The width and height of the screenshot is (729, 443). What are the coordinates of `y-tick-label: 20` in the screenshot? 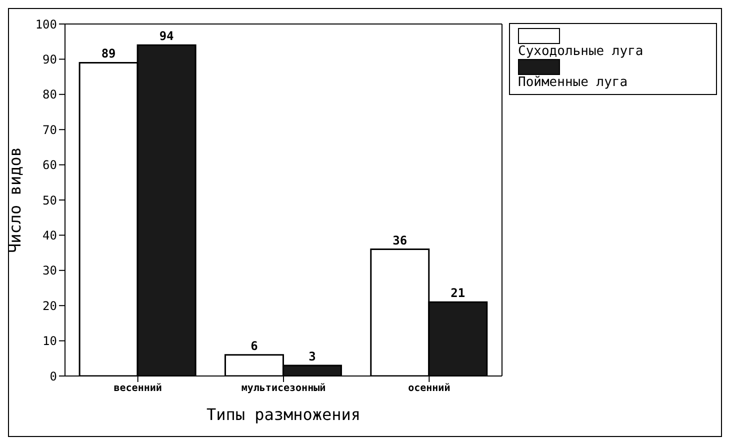 It's located at (49, 305).